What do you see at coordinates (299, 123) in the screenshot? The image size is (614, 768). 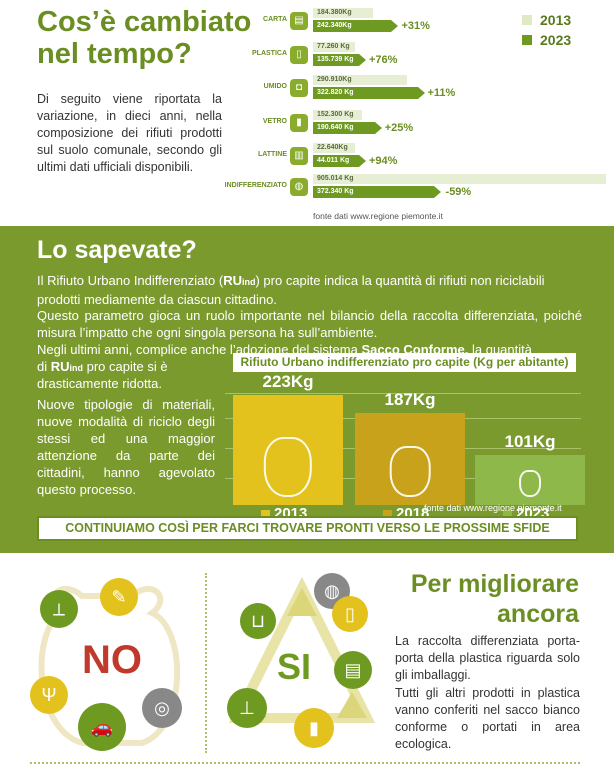 I see `glass-bottle-icon: ▮` at bounding box center [299, 123].